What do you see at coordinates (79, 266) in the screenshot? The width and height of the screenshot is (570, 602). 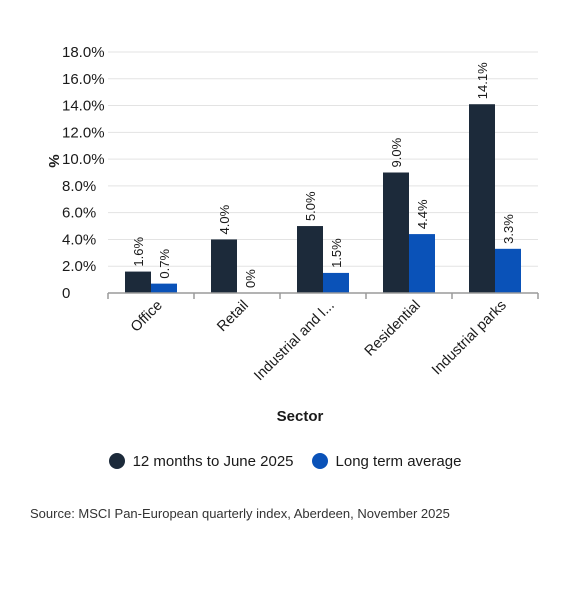 I see `y-tick-label: 2.0%` at bounding box center [79, 266].